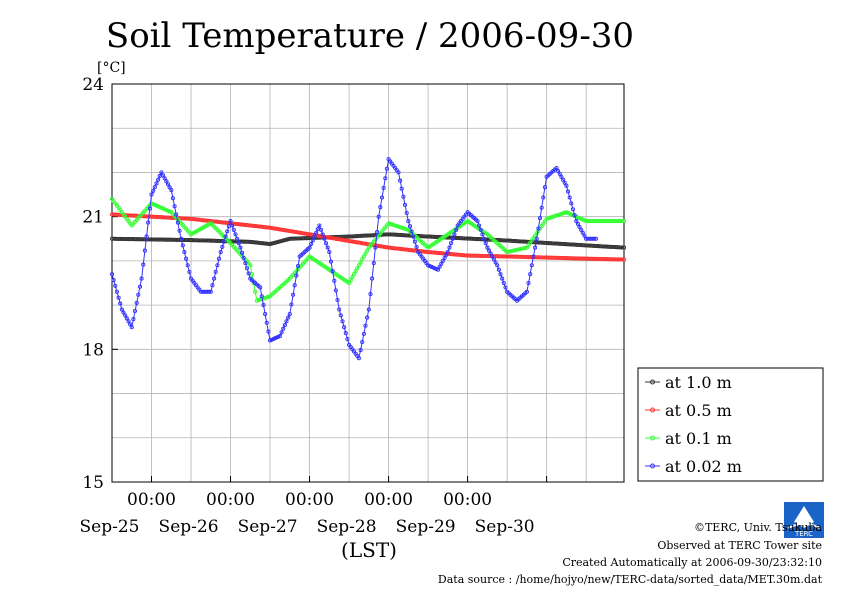 This screenshot has height=595, width=842. I want to click on legend-label: at 0.1 m, so click(698, 438).